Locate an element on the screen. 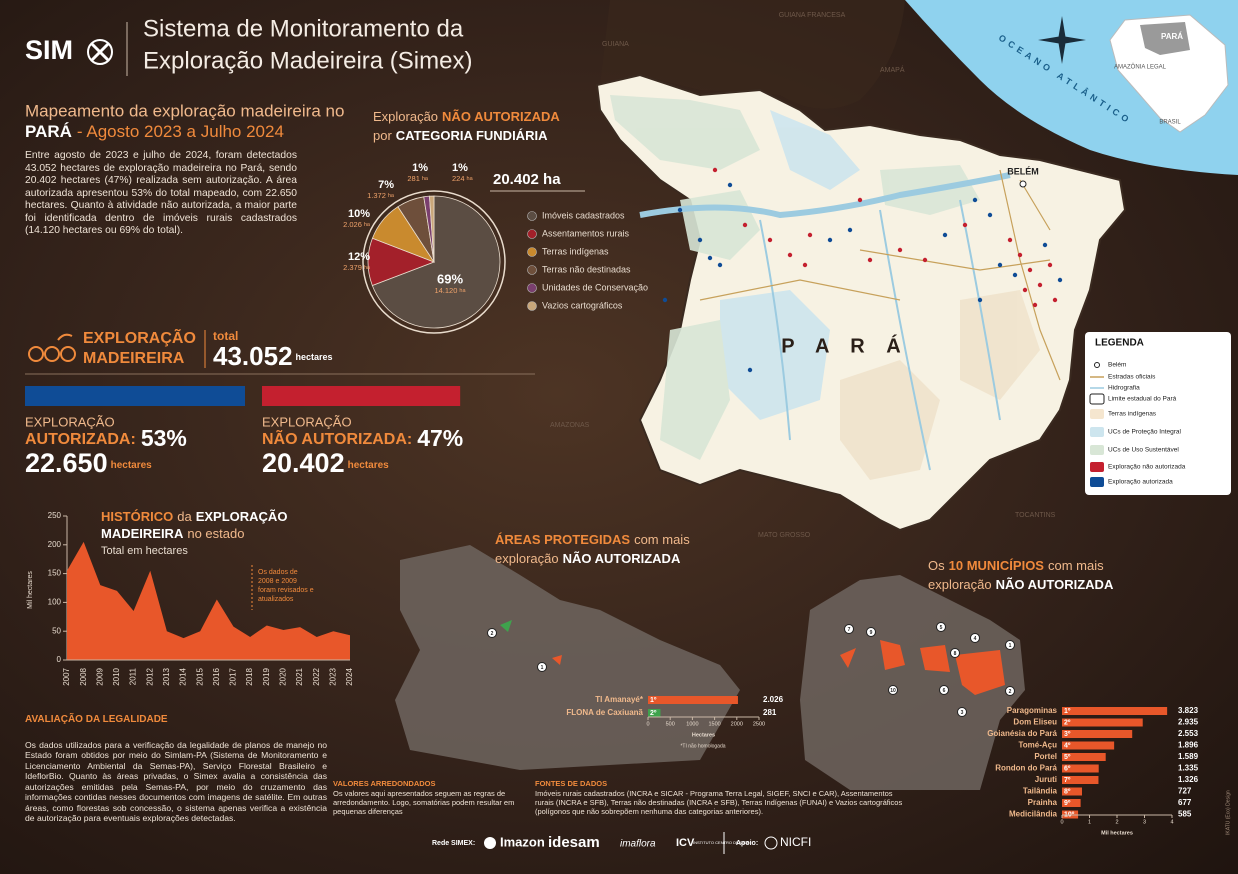 This screenshot has height=874, width=1238. legend-label: Estradas oficiais is located at coordinates (1132, 377).